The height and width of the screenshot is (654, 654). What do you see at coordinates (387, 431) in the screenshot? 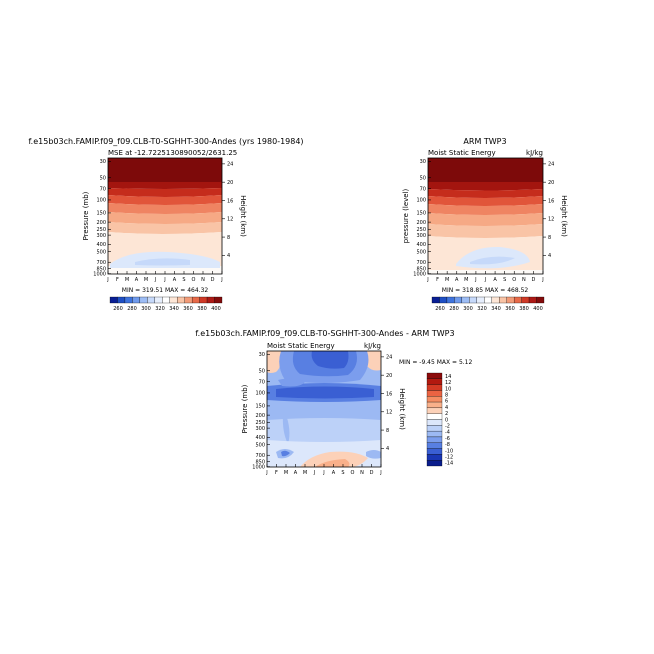
I see `height-tick-label: 8` at bounding box center [387, 431].